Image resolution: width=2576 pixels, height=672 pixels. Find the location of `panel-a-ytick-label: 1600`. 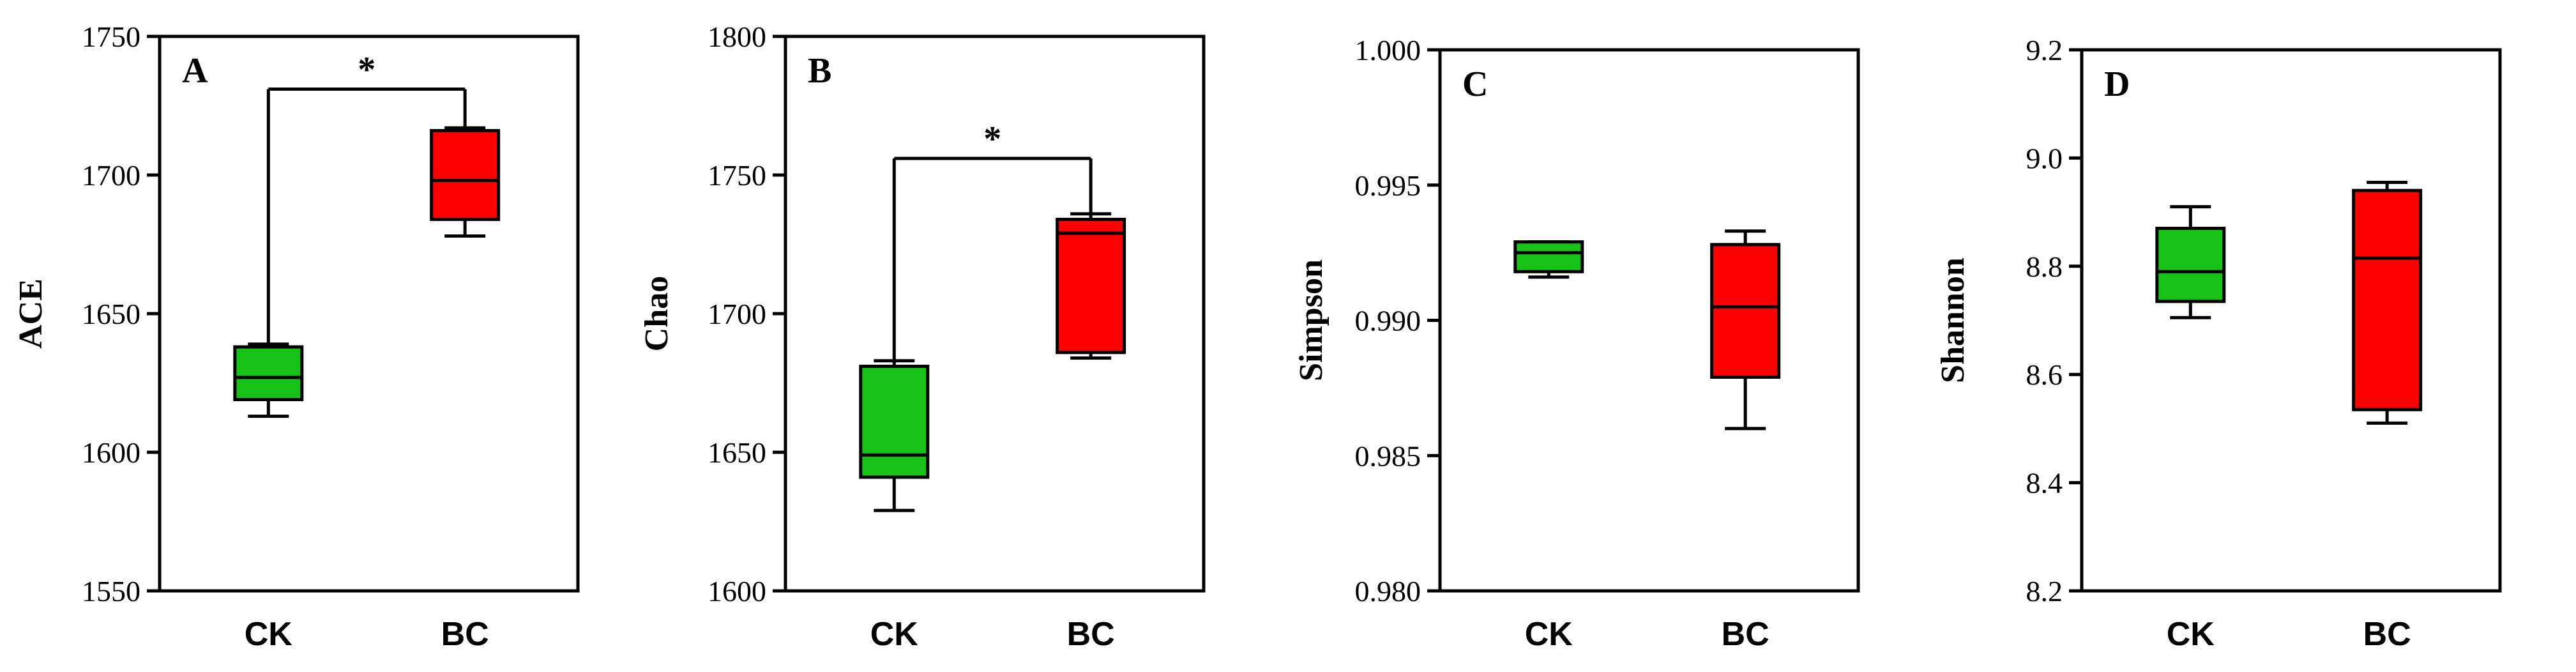

panel-a-ytick-label: 1600 is located at coordinates (111, 452).